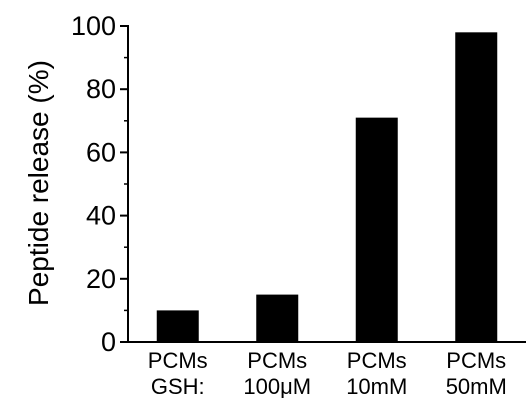 The image size is (527, 401). Describe the element at coordinates (38, 183) in the screenshot. I see `y-axis-title: Peptide release (%)` at that location.